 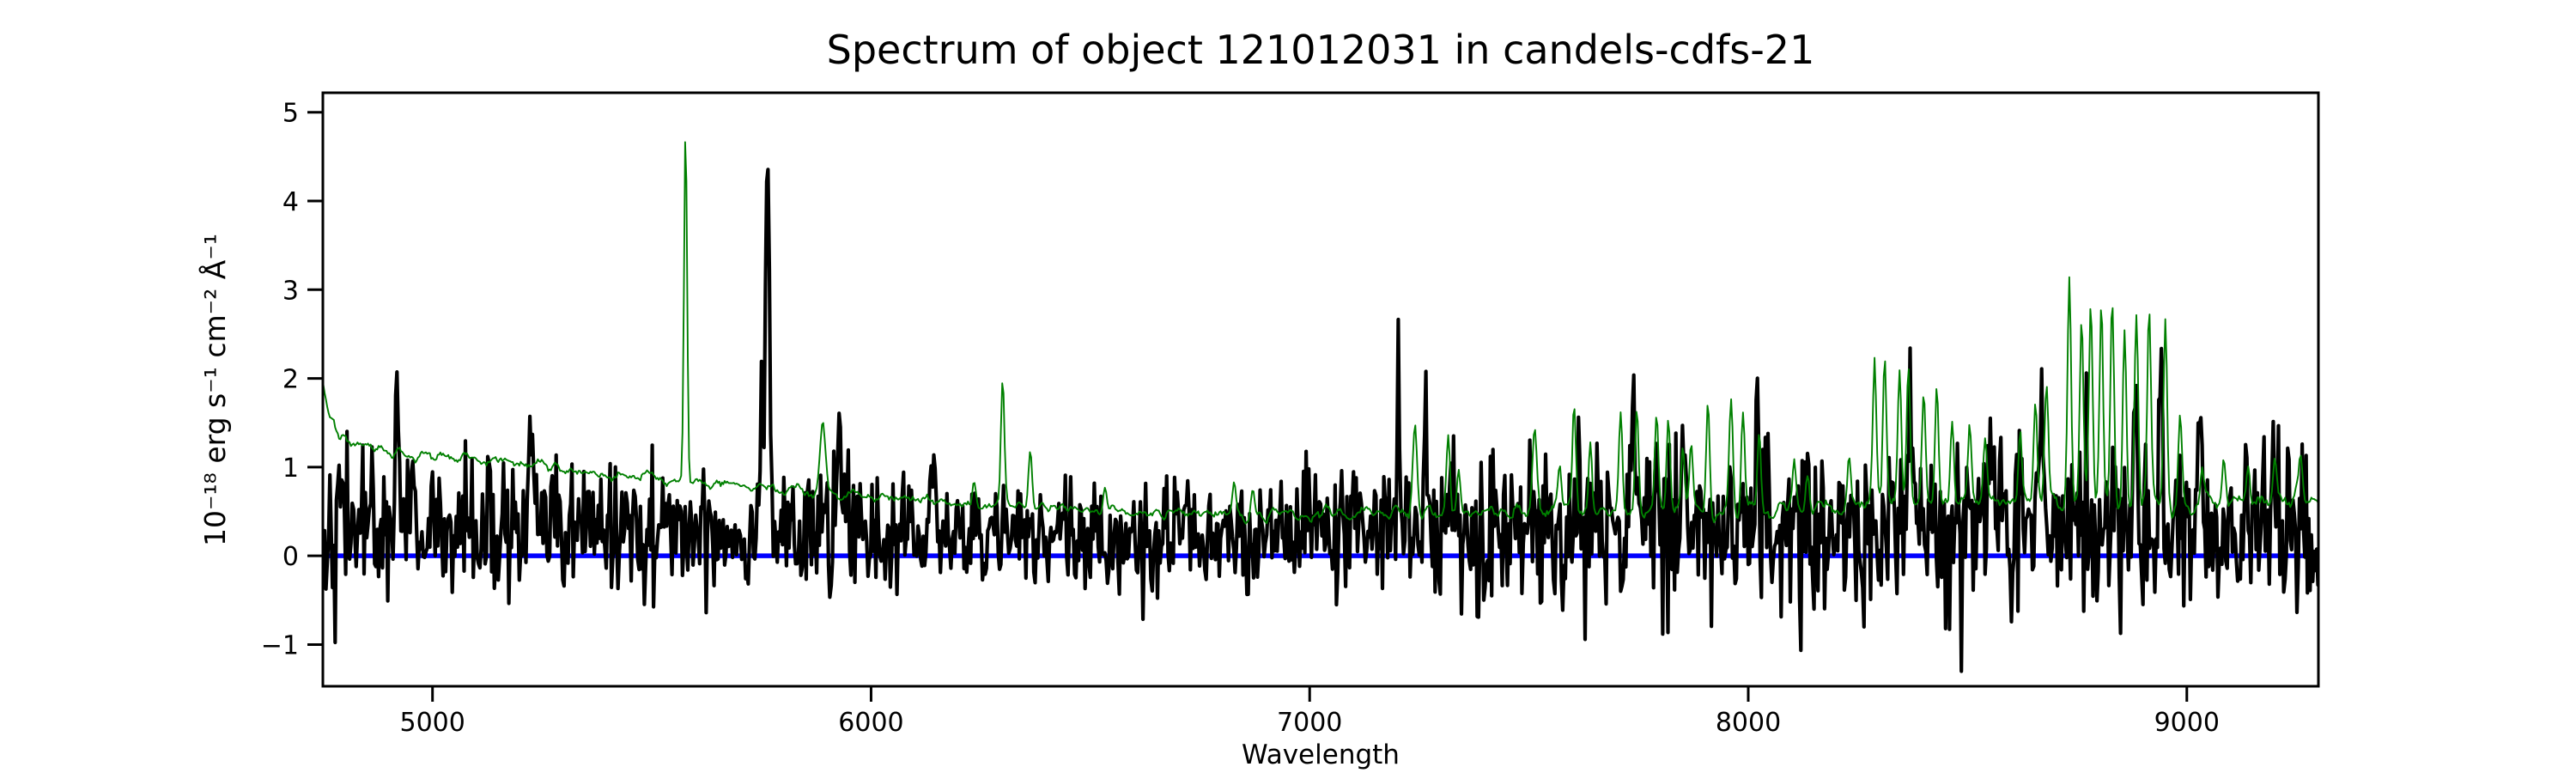 What do you see at coordinates (870, 723) in the screenshot?
I see `x-tick-label: 6000` at bounding box center [870, 723].